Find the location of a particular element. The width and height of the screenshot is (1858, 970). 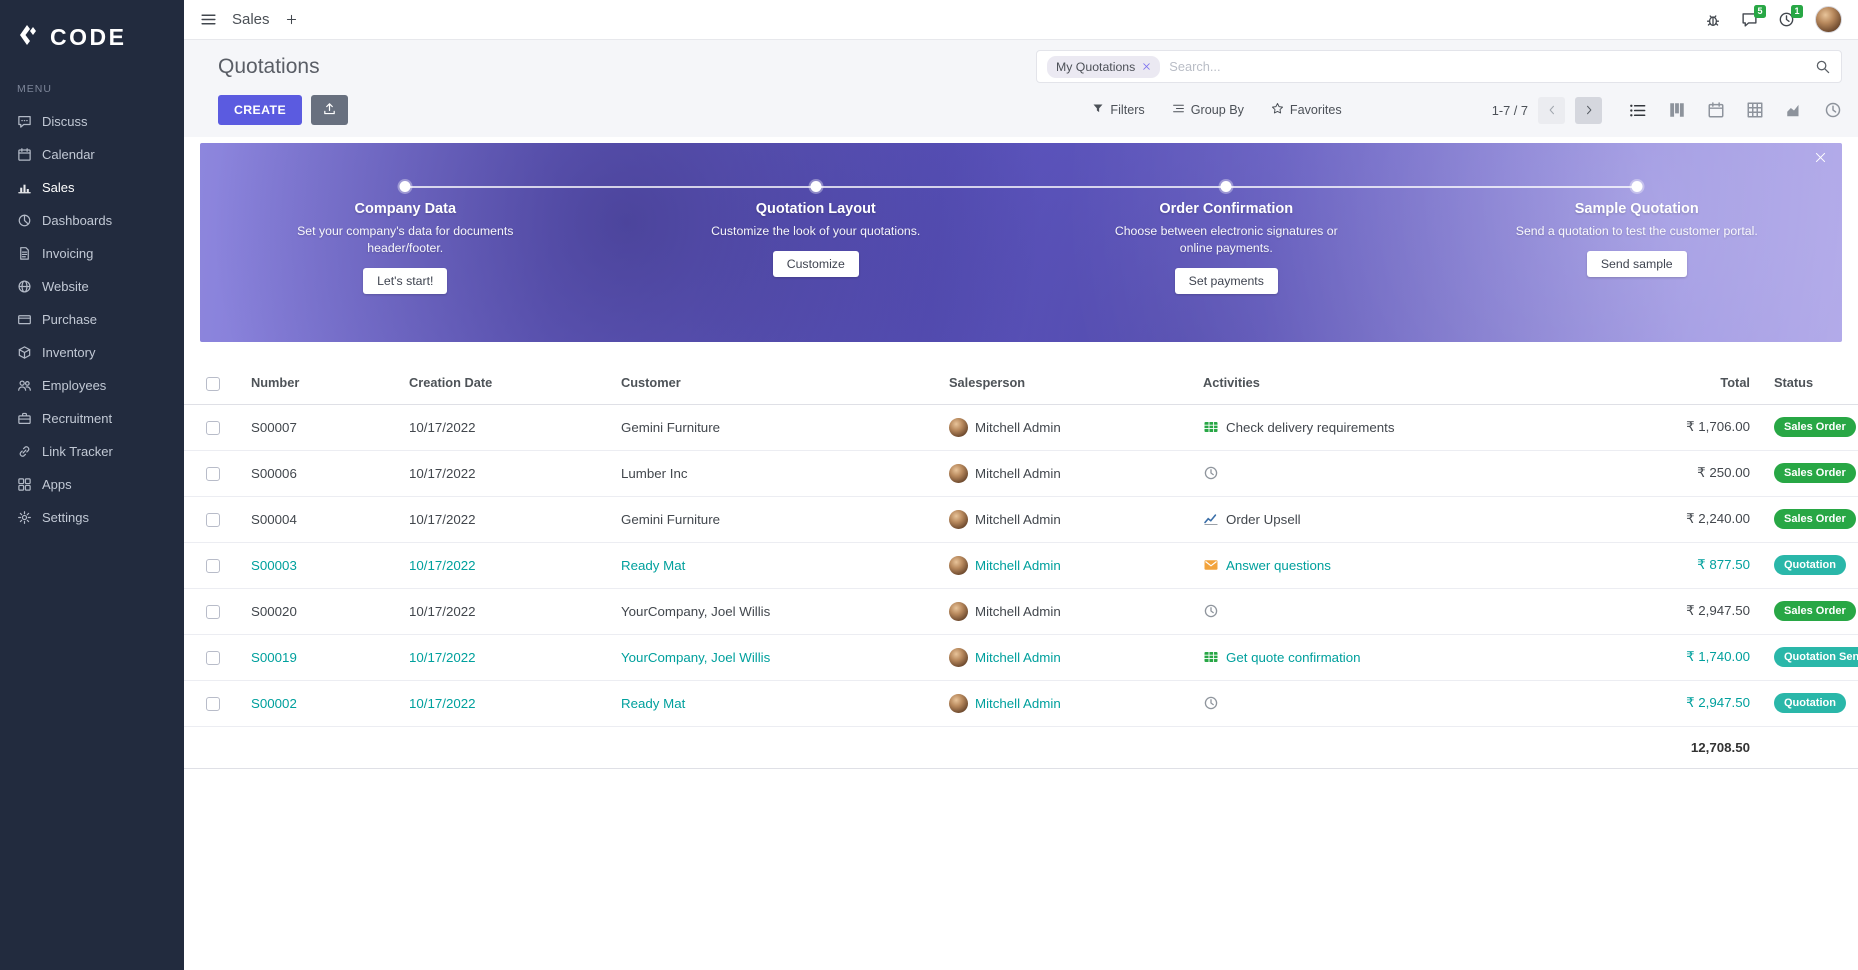

pager-next-button is located at coordinates (1588, 110).